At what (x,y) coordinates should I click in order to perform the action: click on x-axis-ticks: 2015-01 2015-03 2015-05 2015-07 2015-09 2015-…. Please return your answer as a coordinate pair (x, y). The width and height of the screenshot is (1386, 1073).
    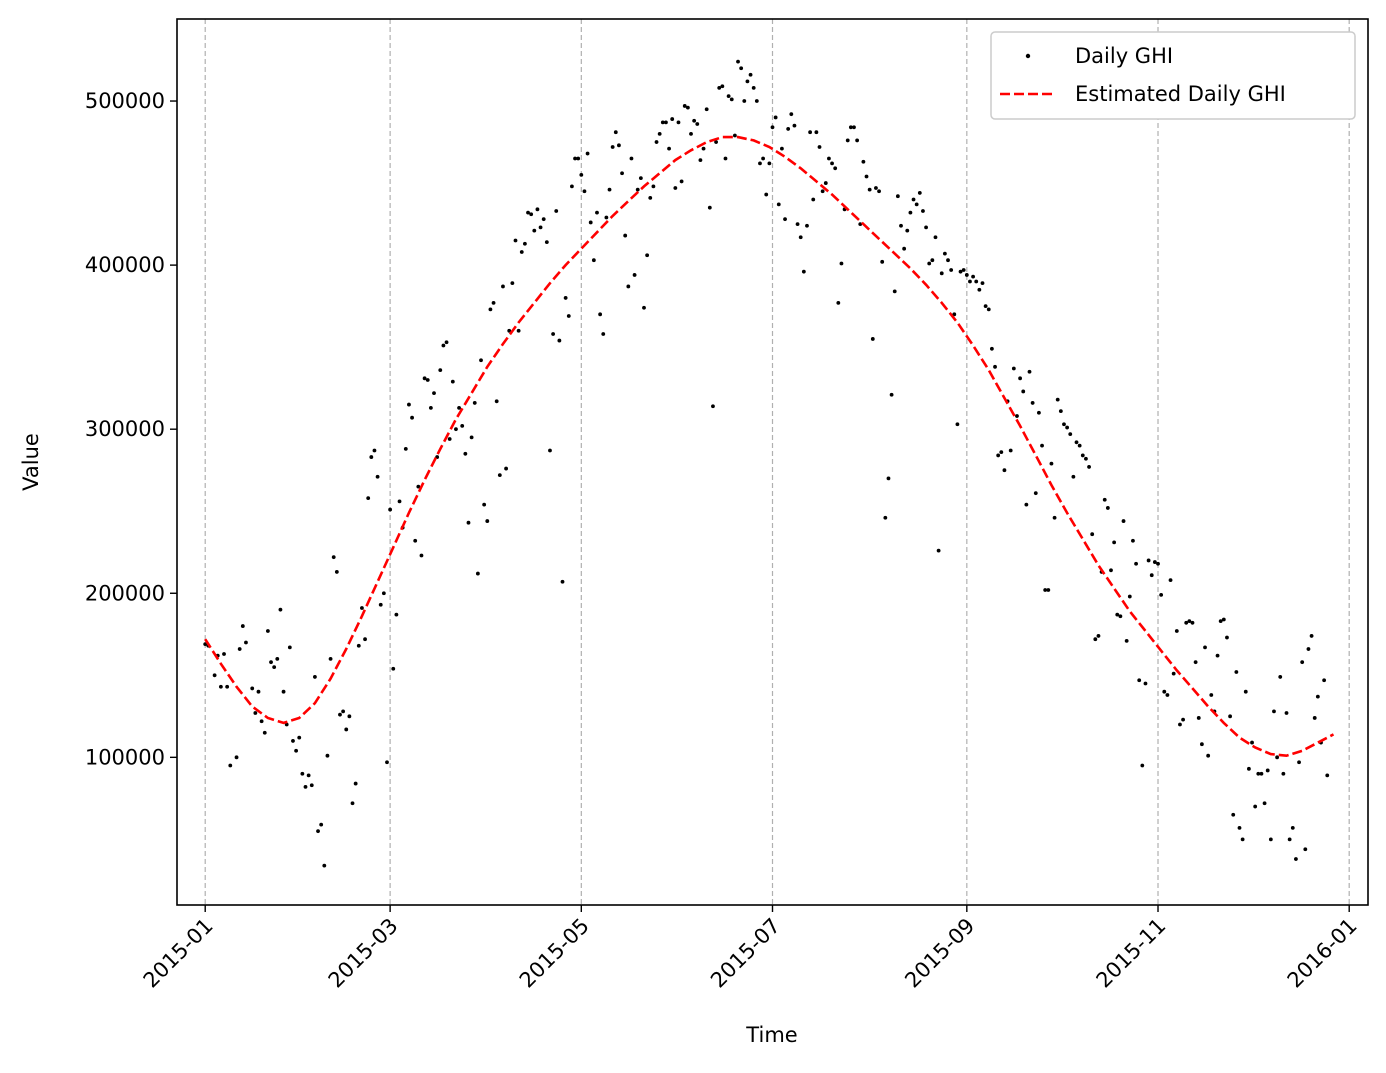
    Looking at the image, I should click on (750, 949).